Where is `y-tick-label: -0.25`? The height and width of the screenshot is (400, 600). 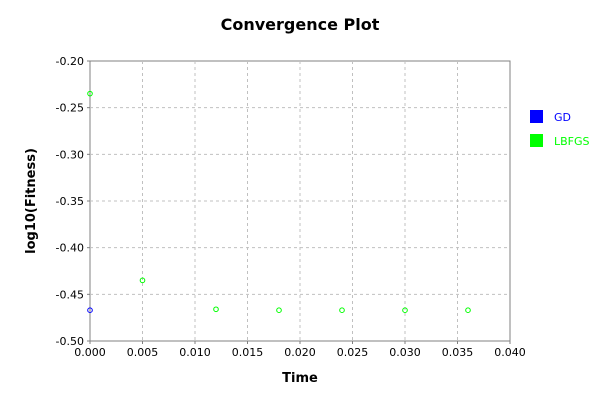 y-tick-label: -0.25 is located at coordinates (70, 108).